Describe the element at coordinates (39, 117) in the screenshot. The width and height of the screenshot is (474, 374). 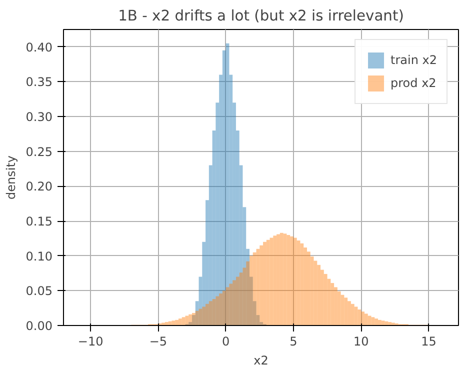
I see `y-tick-label: 0.30` at that location.